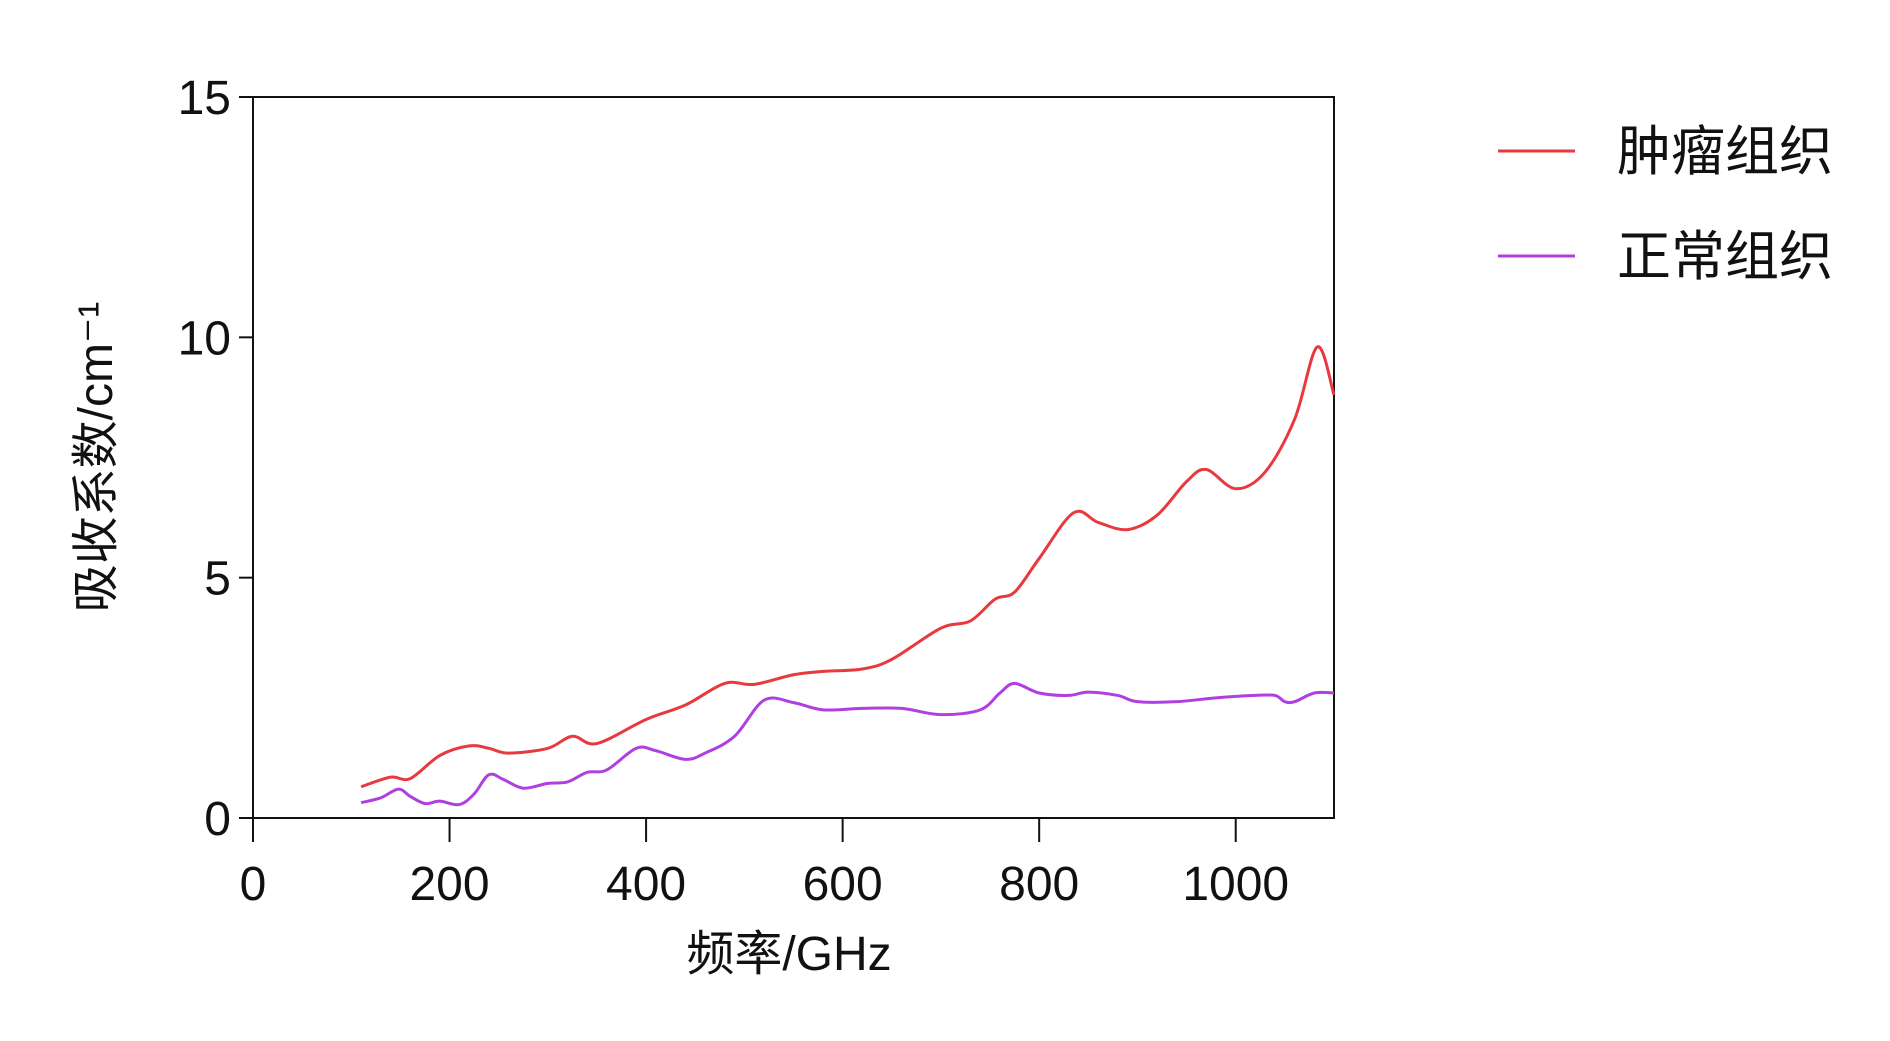 The height and width of the screenshot is (1041, 1890). I want to click on x-tick-label: 200, so click(449, 884).